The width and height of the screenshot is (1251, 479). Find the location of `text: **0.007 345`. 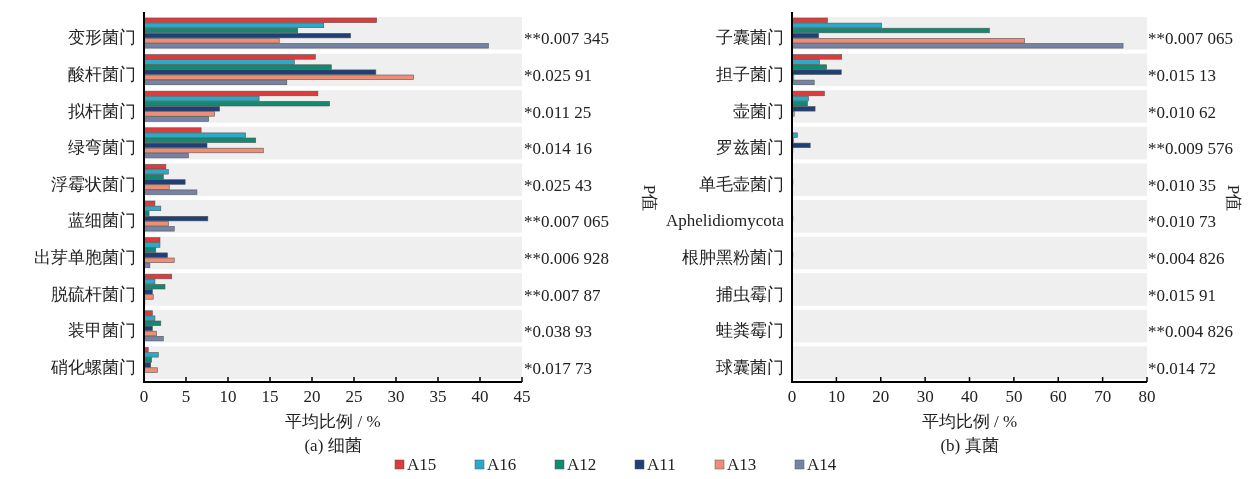

text: **0.007 345 is located at coordinates (566, 39).